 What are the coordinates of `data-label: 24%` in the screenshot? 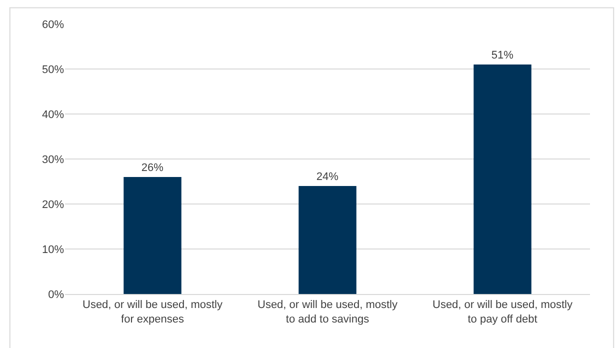 It's located at (327, 177).